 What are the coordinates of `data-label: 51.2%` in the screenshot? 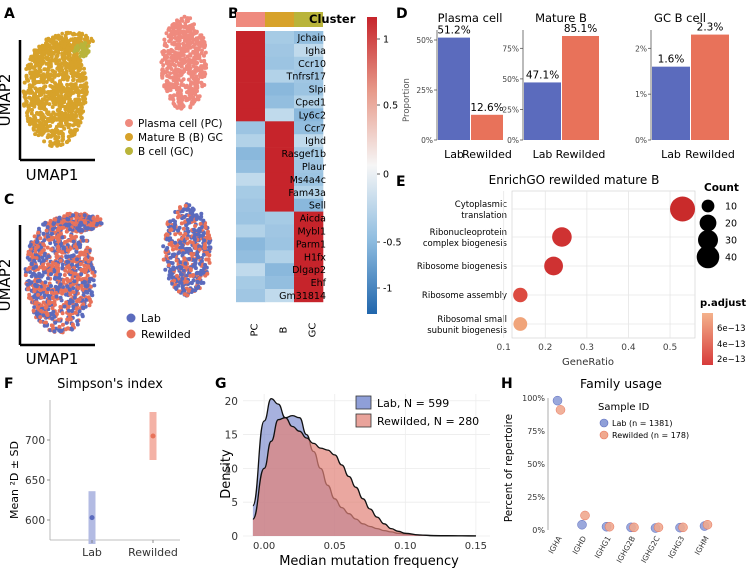 It's located at (453, 31).